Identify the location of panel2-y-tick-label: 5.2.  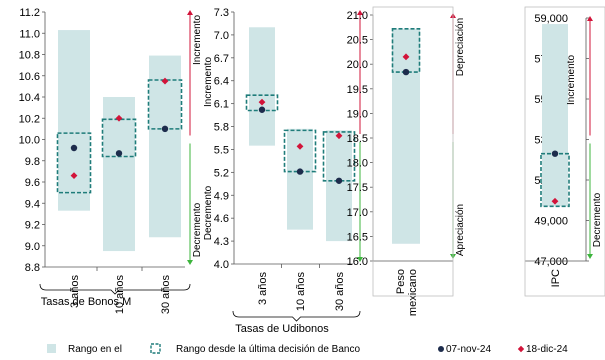
(221, 173).